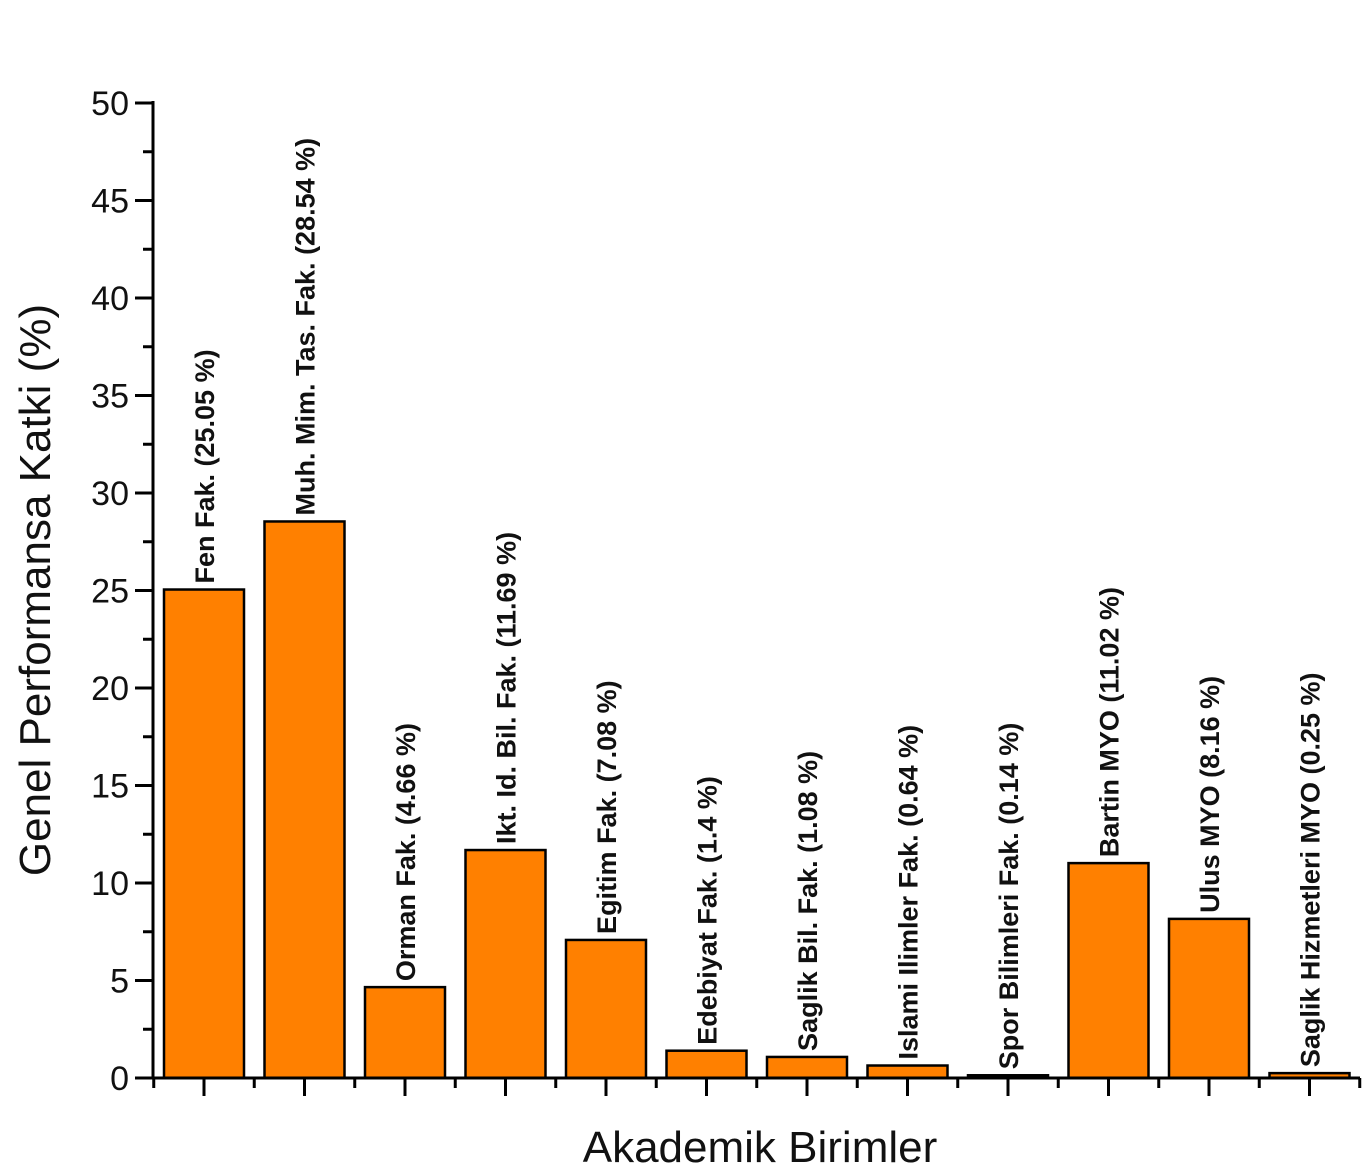 This screenshot has width=1365, height=1172. Describe the element at coordinates (1210, 794) in the screenshot. I see `bar-label: Ulus MYO (8.16 %)` at that location.